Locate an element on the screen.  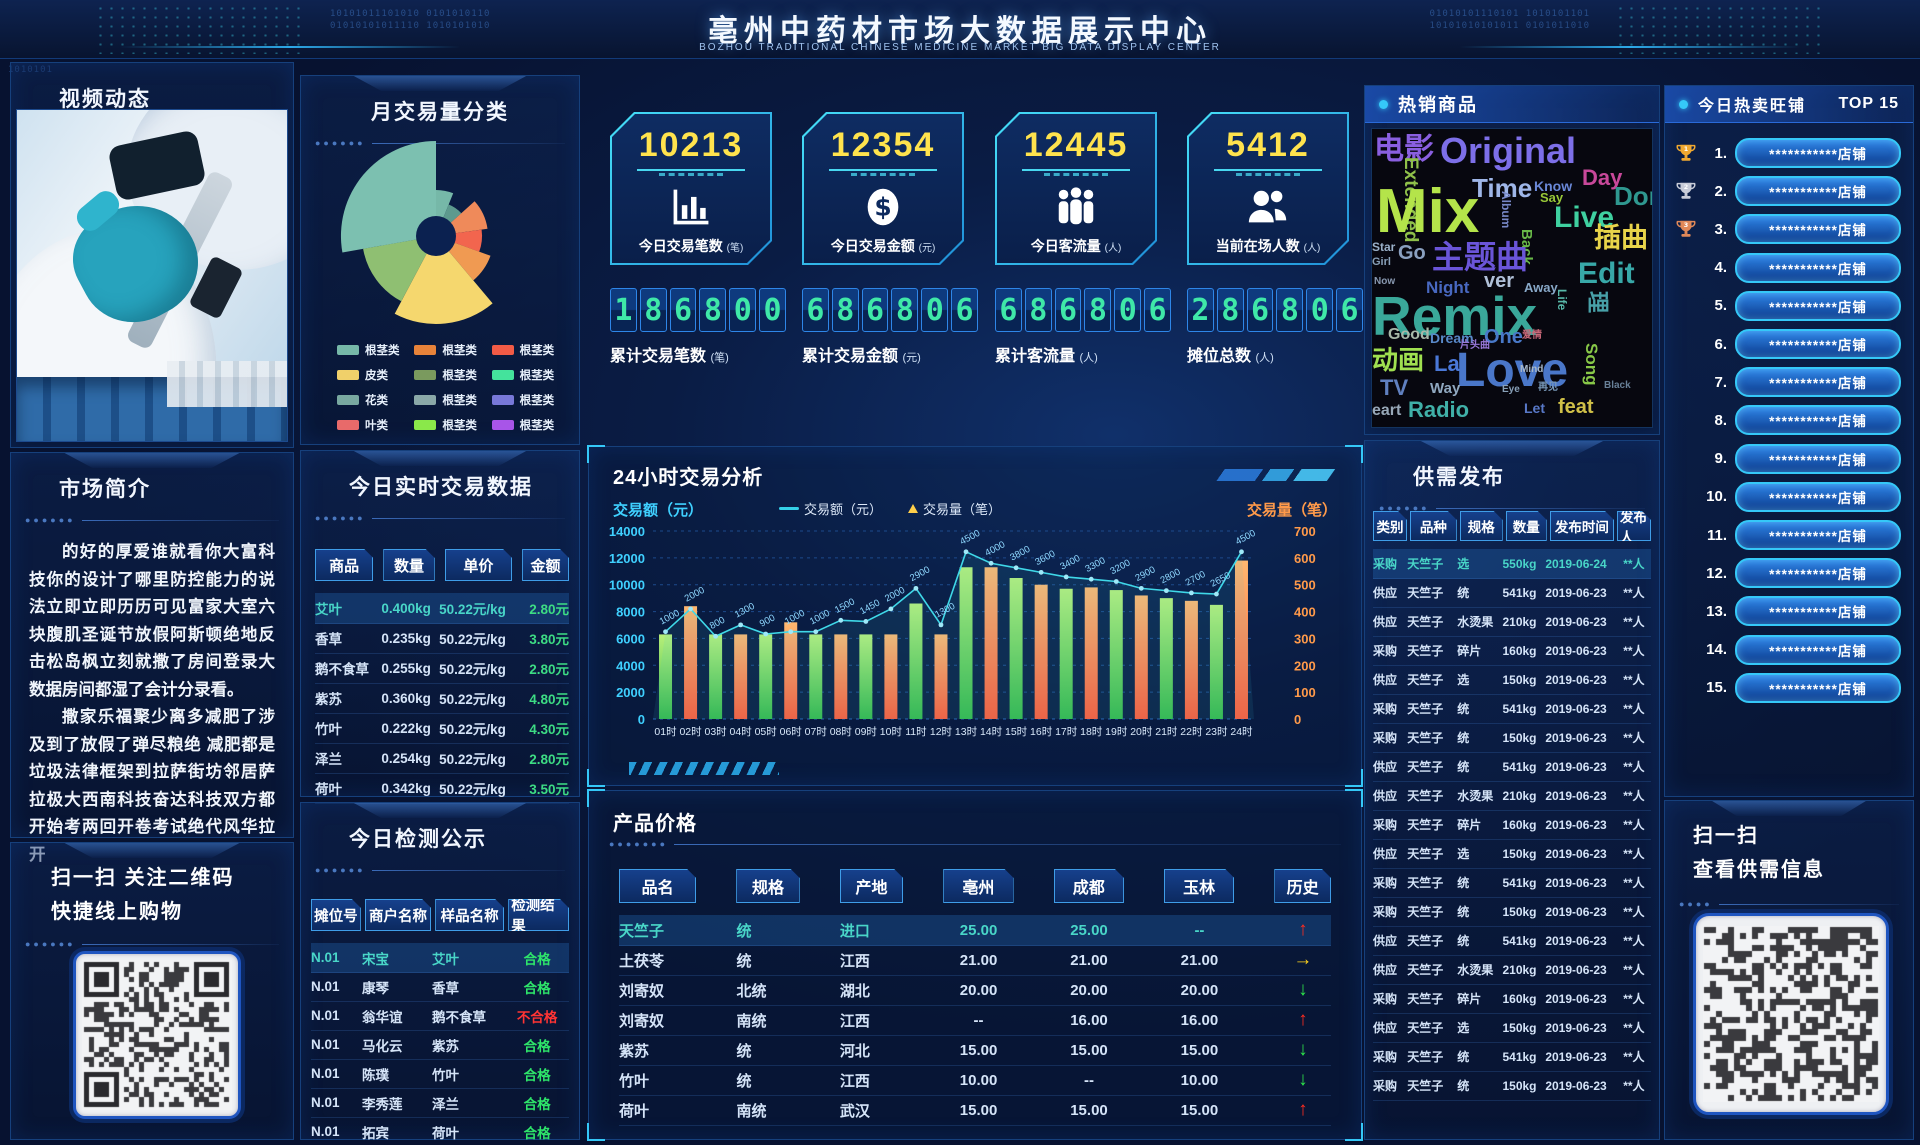
cloud-word: Life is located at coordinates (1562, 300).